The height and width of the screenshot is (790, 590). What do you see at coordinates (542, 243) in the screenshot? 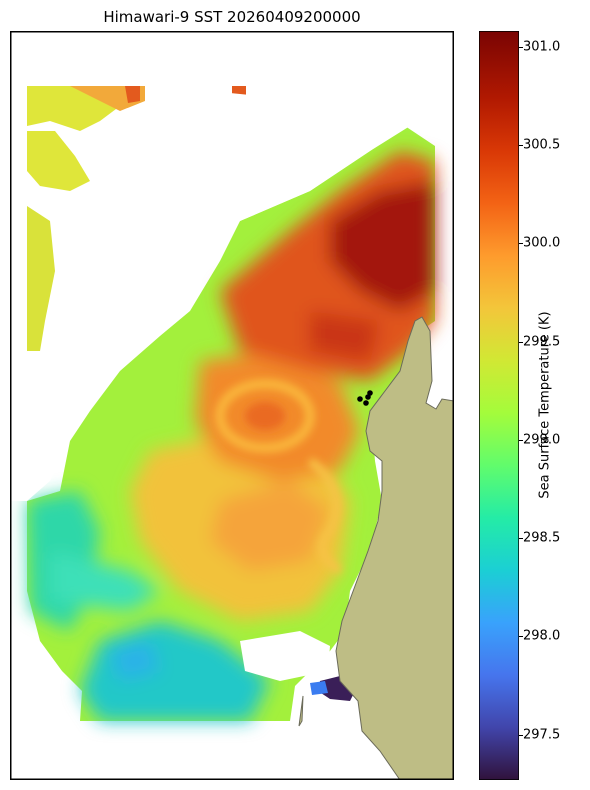
I see `colorbar-tick-label: 300.0` at bounding box center [542, 243].